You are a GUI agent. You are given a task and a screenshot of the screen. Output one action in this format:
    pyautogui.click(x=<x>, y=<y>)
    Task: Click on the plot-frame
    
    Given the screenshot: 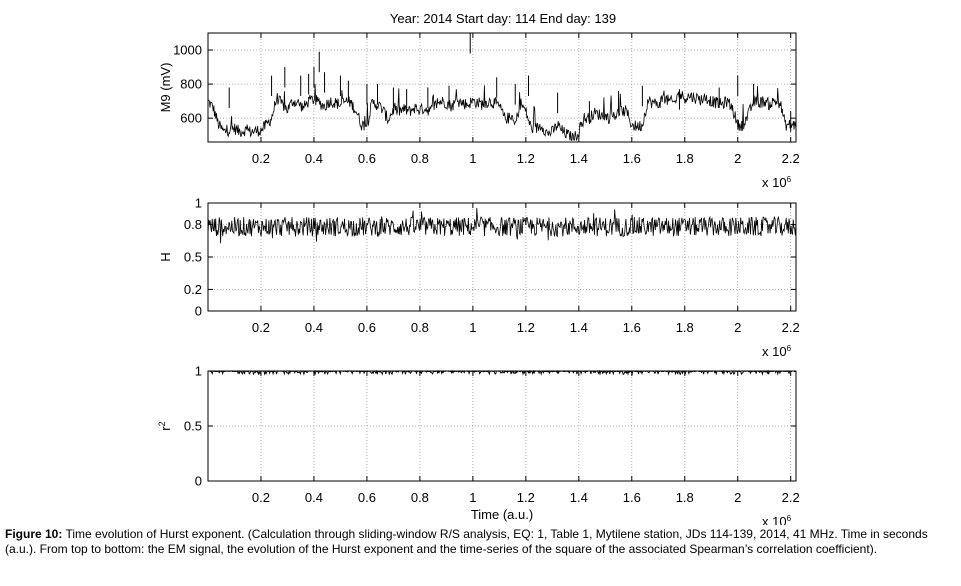 What is the action you would take?
    pyautogui.click(x=502, y=87)
    